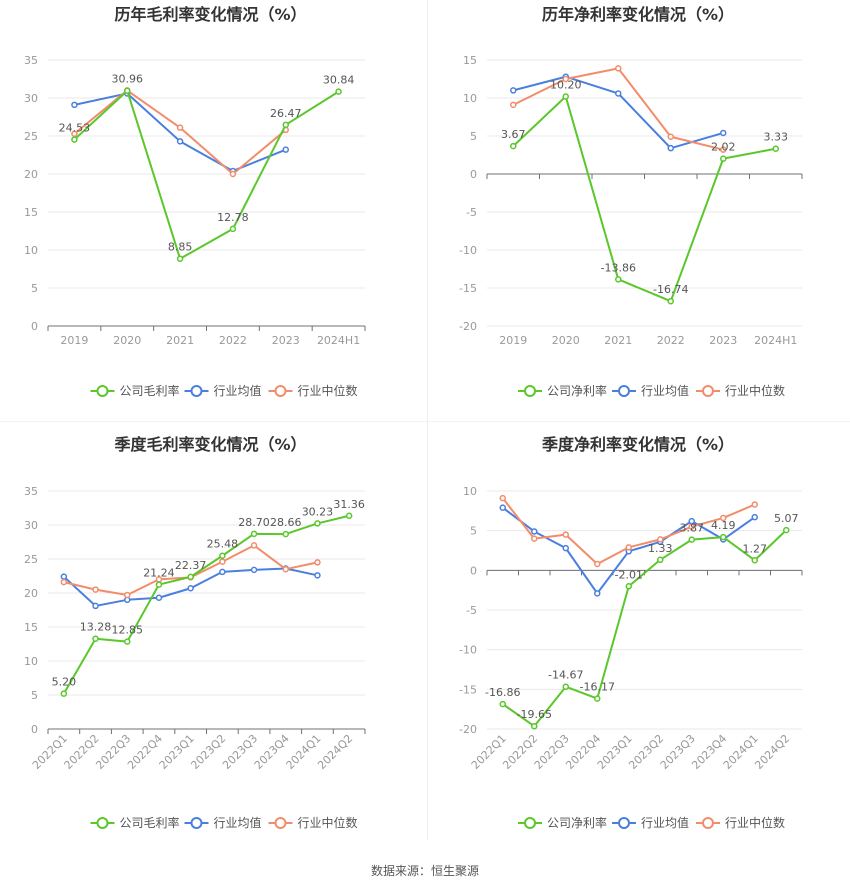 Image resolution: width=850 pixels, height=891 pixels. What do you see at coordinates (191, 565) in the screenshot?
I see `data-label: 22.37` at bounding box center [191, 565].